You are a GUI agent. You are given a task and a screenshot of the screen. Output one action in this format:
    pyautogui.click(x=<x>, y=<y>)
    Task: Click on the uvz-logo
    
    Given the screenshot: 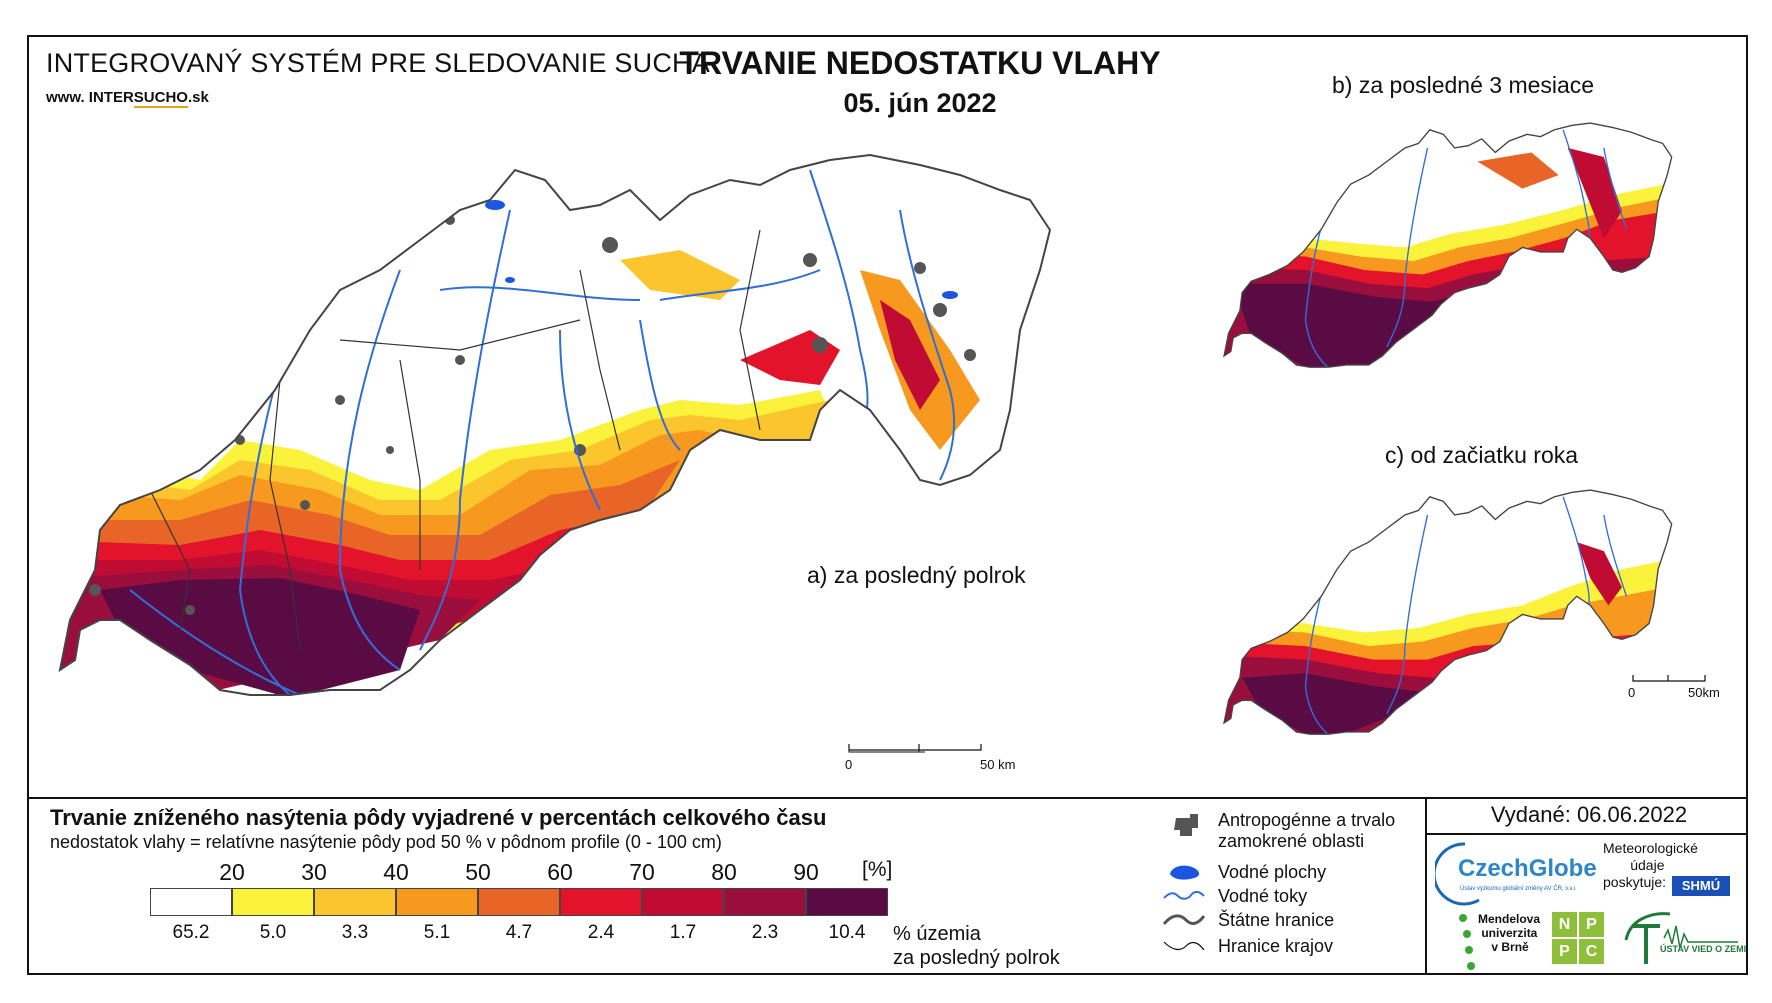 What is the action you would take?
    pyautogui.click(x=1681, y=938)
    